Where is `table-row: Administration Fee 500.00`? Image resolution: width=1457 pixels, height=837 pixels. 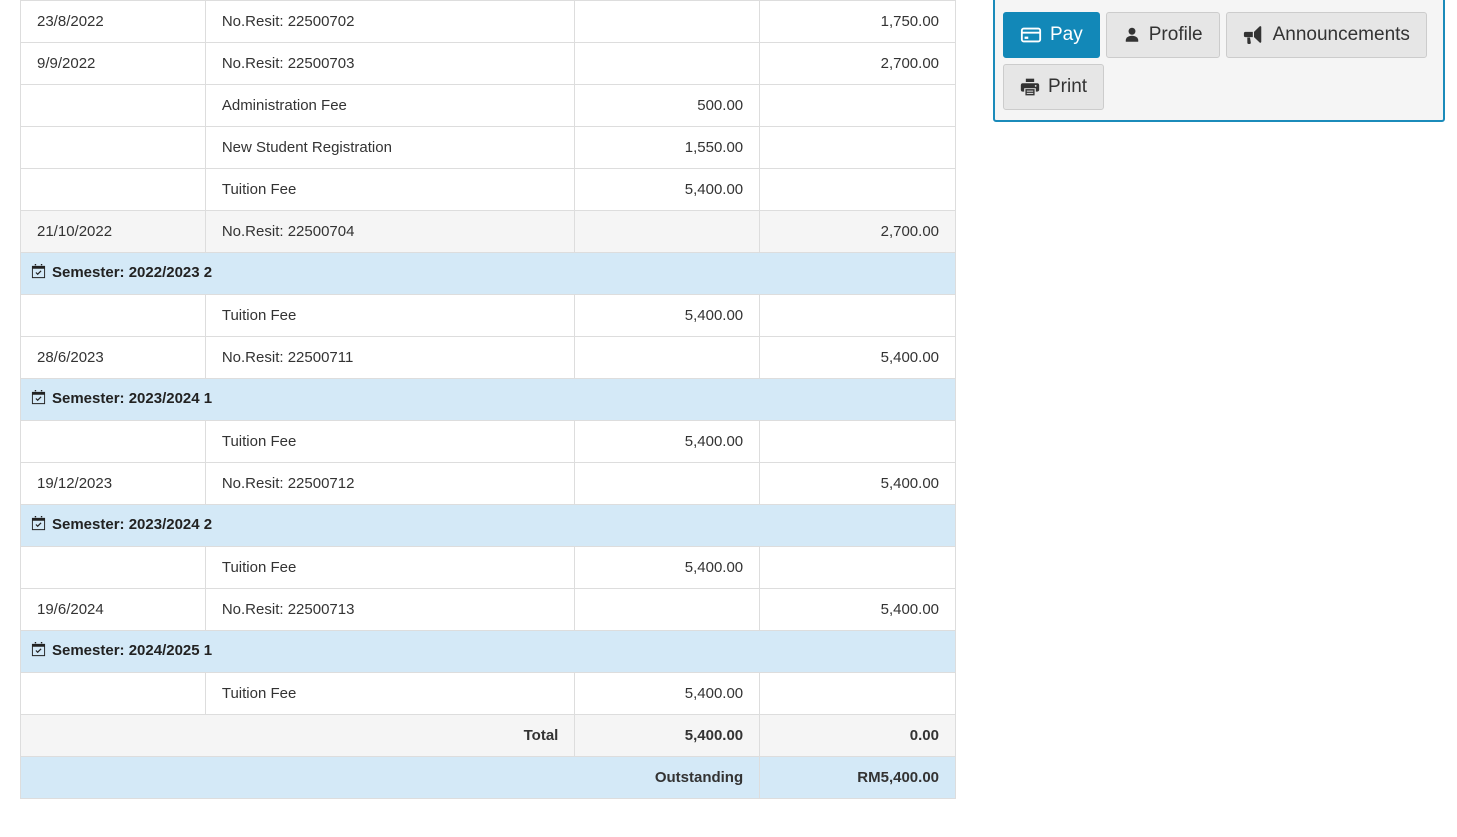
table-row: Administration Fee 500.00 is located at coordinates (488, 105).